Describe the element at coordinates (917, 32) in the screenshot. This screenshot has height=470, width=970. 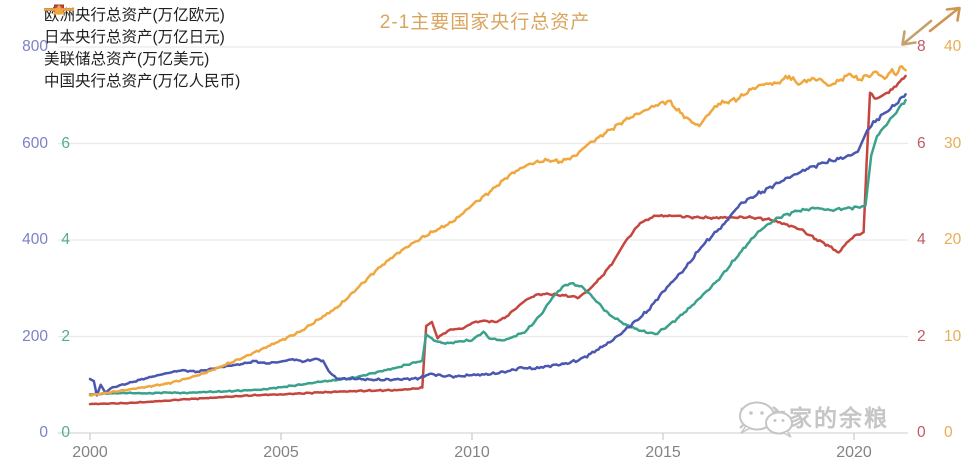
I see `arrow-down-left-icon` at that location.